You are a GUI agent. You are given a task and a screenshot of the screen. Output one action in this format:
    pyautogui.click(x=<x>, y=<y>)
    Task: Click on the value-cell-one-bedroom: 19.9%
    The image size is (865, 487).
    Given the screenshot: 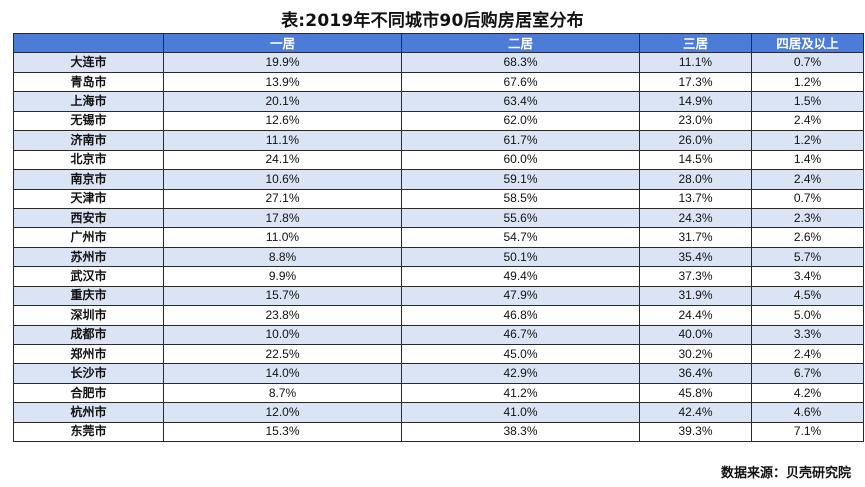 What is the action you would take?
    pyautogui.click(x=282, y=62)
    